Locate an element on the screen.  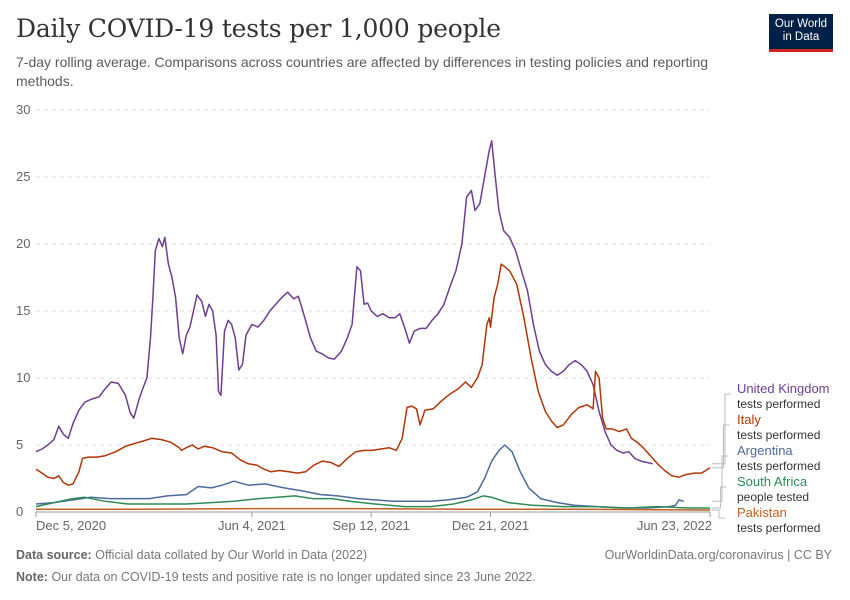
legend-label: Argentina is located at coordinates (765, 450).